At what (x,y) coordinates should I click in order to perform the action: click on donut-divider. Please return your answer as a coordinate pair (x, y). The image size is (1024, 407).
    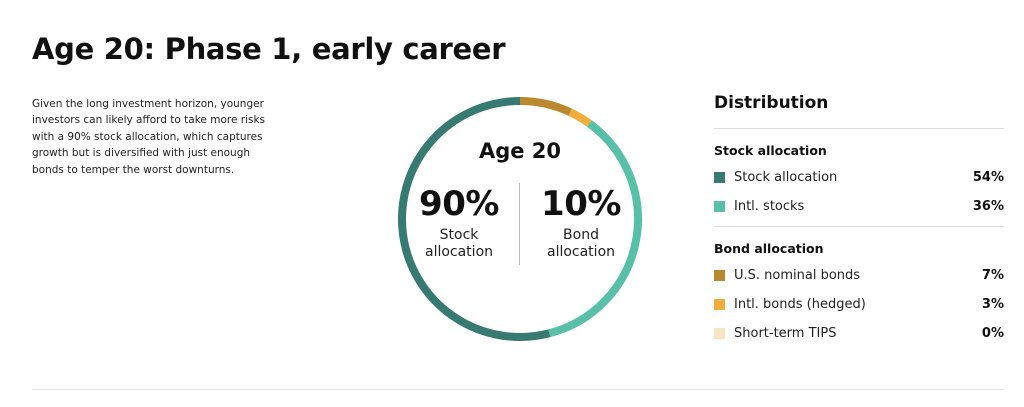
    Looking at the image, I should click on (519, 224).